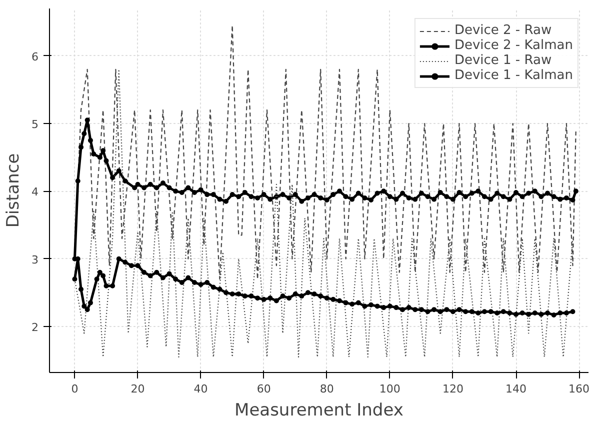 This screenshot has width=596, height=423. Describe the element at coordinates (513, 45) in the screenshot. I see `legend-label: Device 2 - Kalman` at that location.